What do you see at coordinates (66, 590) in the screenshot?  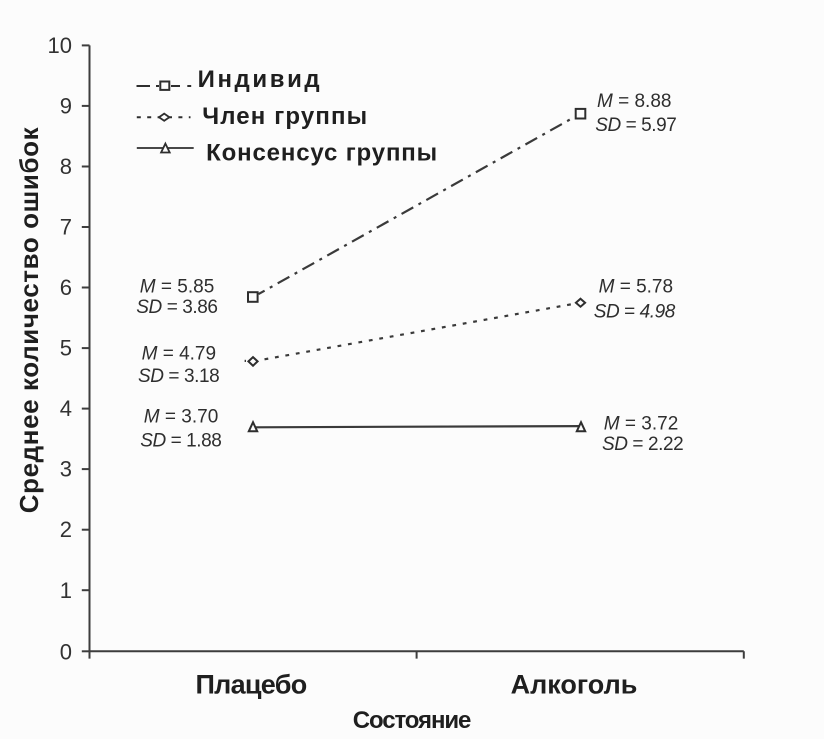 I see `svg-text: 1` at bounding box center [66, 590].